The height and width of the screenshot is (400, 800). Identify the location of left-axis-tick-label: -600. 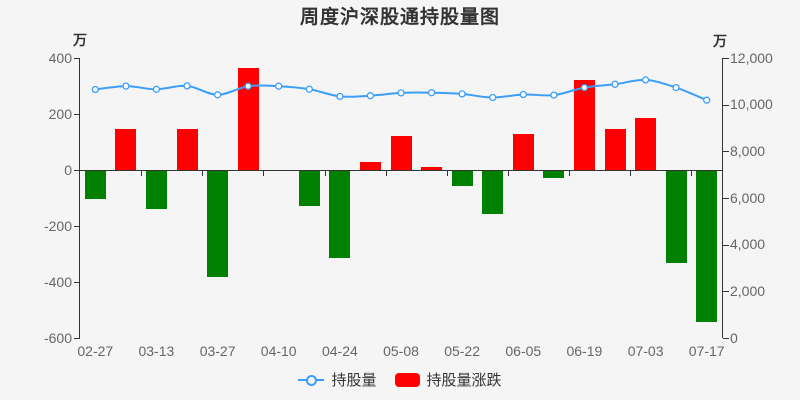
(57, 337).